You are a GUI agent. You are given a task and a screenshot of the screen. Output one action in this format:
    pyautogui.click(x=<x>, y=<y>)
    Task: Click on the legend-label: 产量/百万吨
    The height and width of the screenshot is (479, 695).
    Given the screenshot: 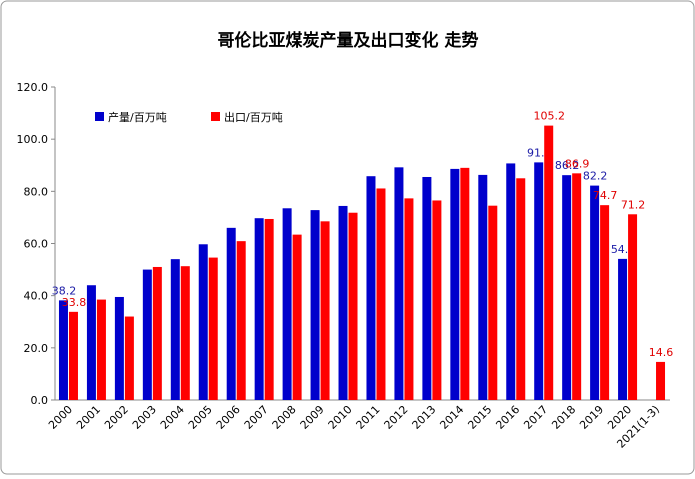 What is the action you would take?
    pyautogui.click(x=137, y=117)
    